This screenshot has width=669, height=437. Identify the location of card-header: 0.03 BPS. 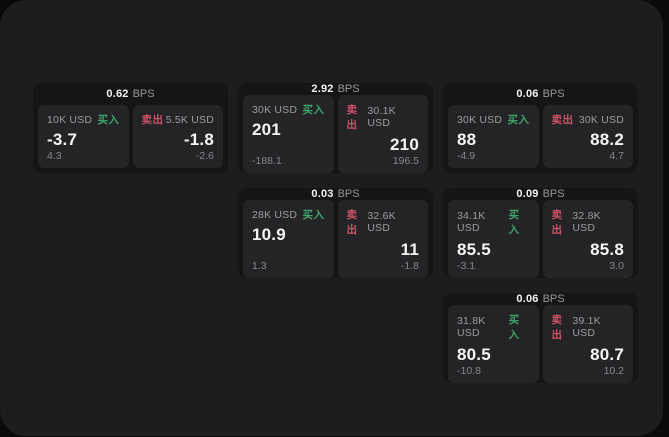
(335, 194).